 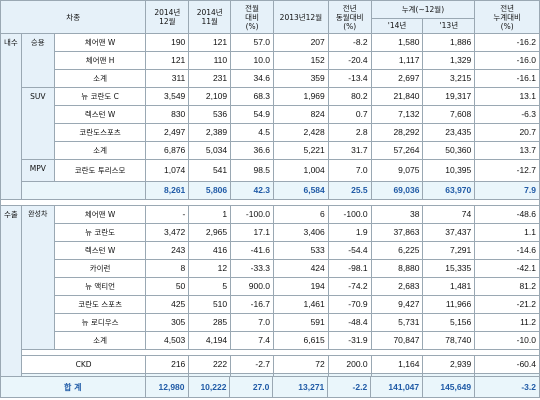 What do you see at coordinates (210, 286) in the screenshot?
I see `value-cell: 5` at bounding box center [210, 286].